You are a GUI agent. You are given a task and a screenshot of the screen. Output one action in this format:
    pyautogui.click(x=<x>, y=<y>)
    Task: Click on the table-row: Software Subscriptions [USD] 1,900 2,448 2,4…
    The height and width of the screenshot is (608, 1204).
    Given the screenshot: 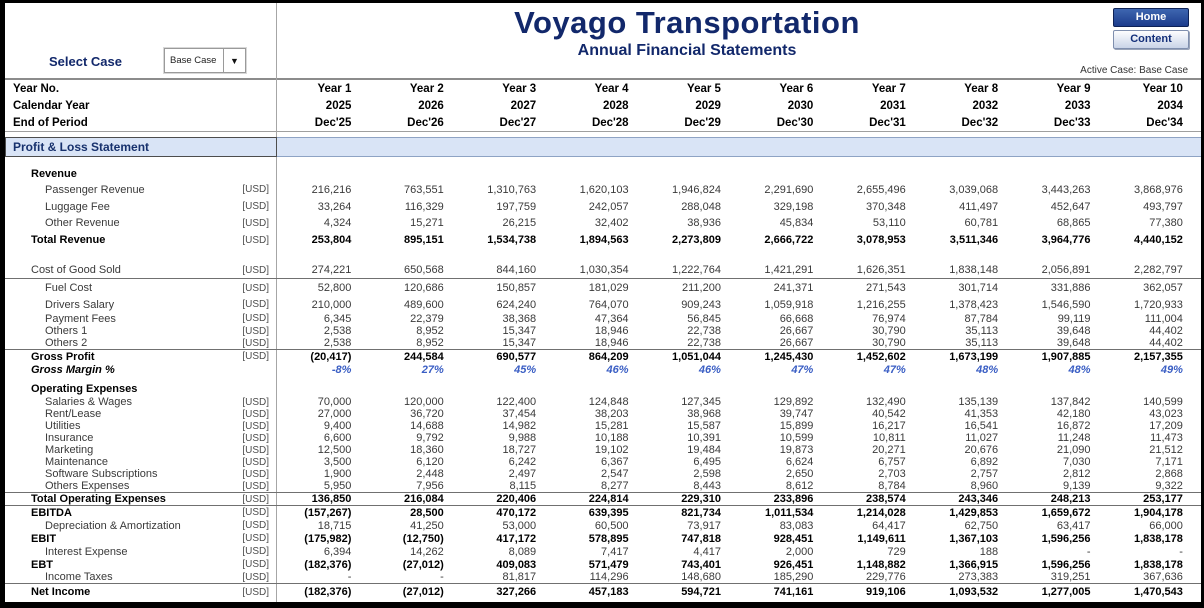 What is the action you would take?
    pyautogui.click(x=603, y=474)
    